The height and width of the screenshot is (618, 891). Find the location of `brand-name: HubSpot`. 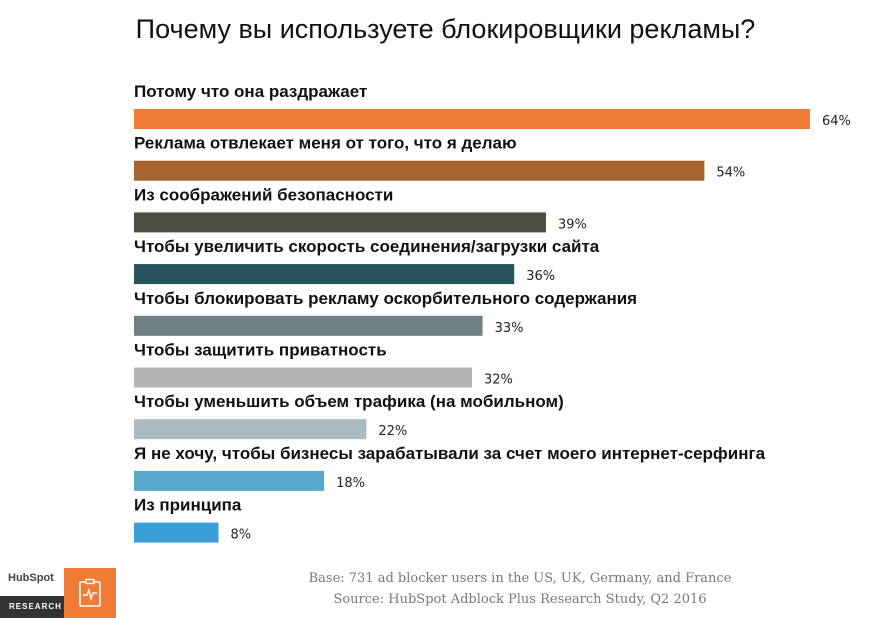

brand-name: HubSpot is located at coordinates (31, 578).